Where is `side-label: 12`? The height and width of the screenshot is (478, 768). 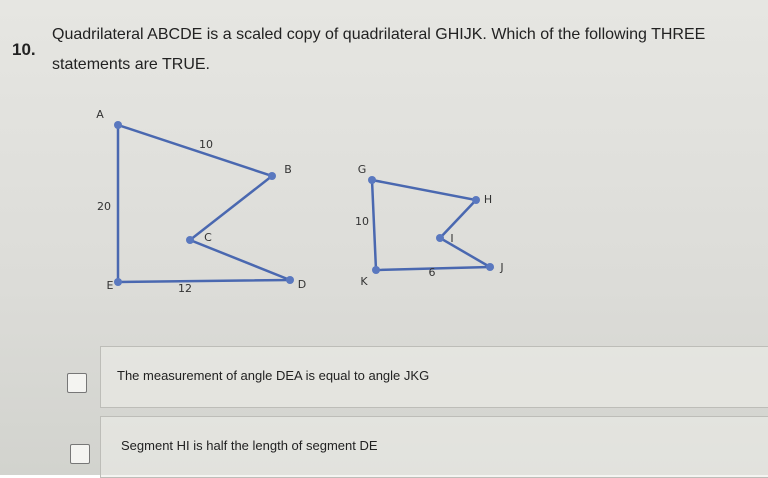 side-label: 12 is located at coordinates (185, 288).